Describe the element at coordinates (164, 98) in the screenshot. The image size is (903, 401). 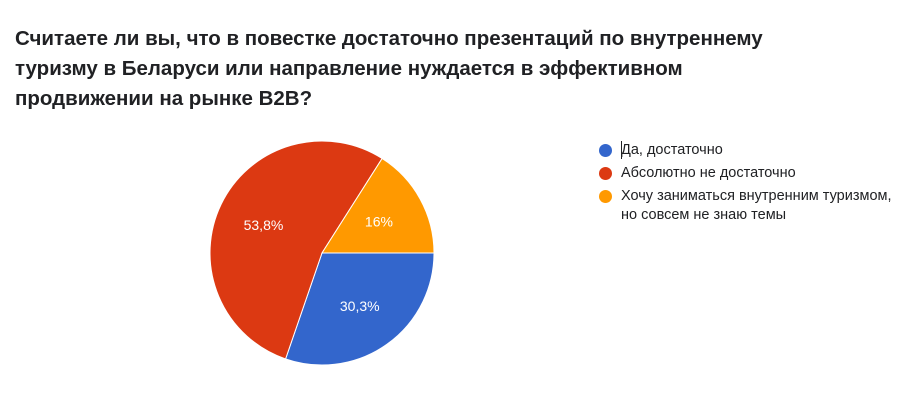
I see `chart-title-line-3: продвижении на рынке B2B?` at that location.